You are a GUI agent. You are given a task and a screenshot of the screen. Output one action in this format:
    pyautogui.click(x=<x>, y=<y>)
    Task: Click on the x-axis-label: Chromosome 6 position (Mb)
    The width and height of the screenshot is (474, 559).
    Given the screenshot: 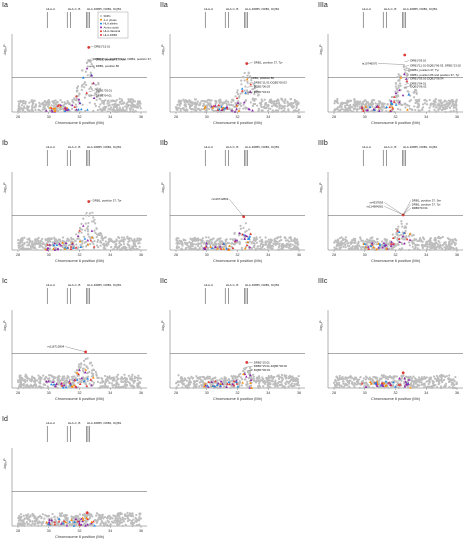 What is the action you would take?
    pyautogui.click(x=238, y=261)
    